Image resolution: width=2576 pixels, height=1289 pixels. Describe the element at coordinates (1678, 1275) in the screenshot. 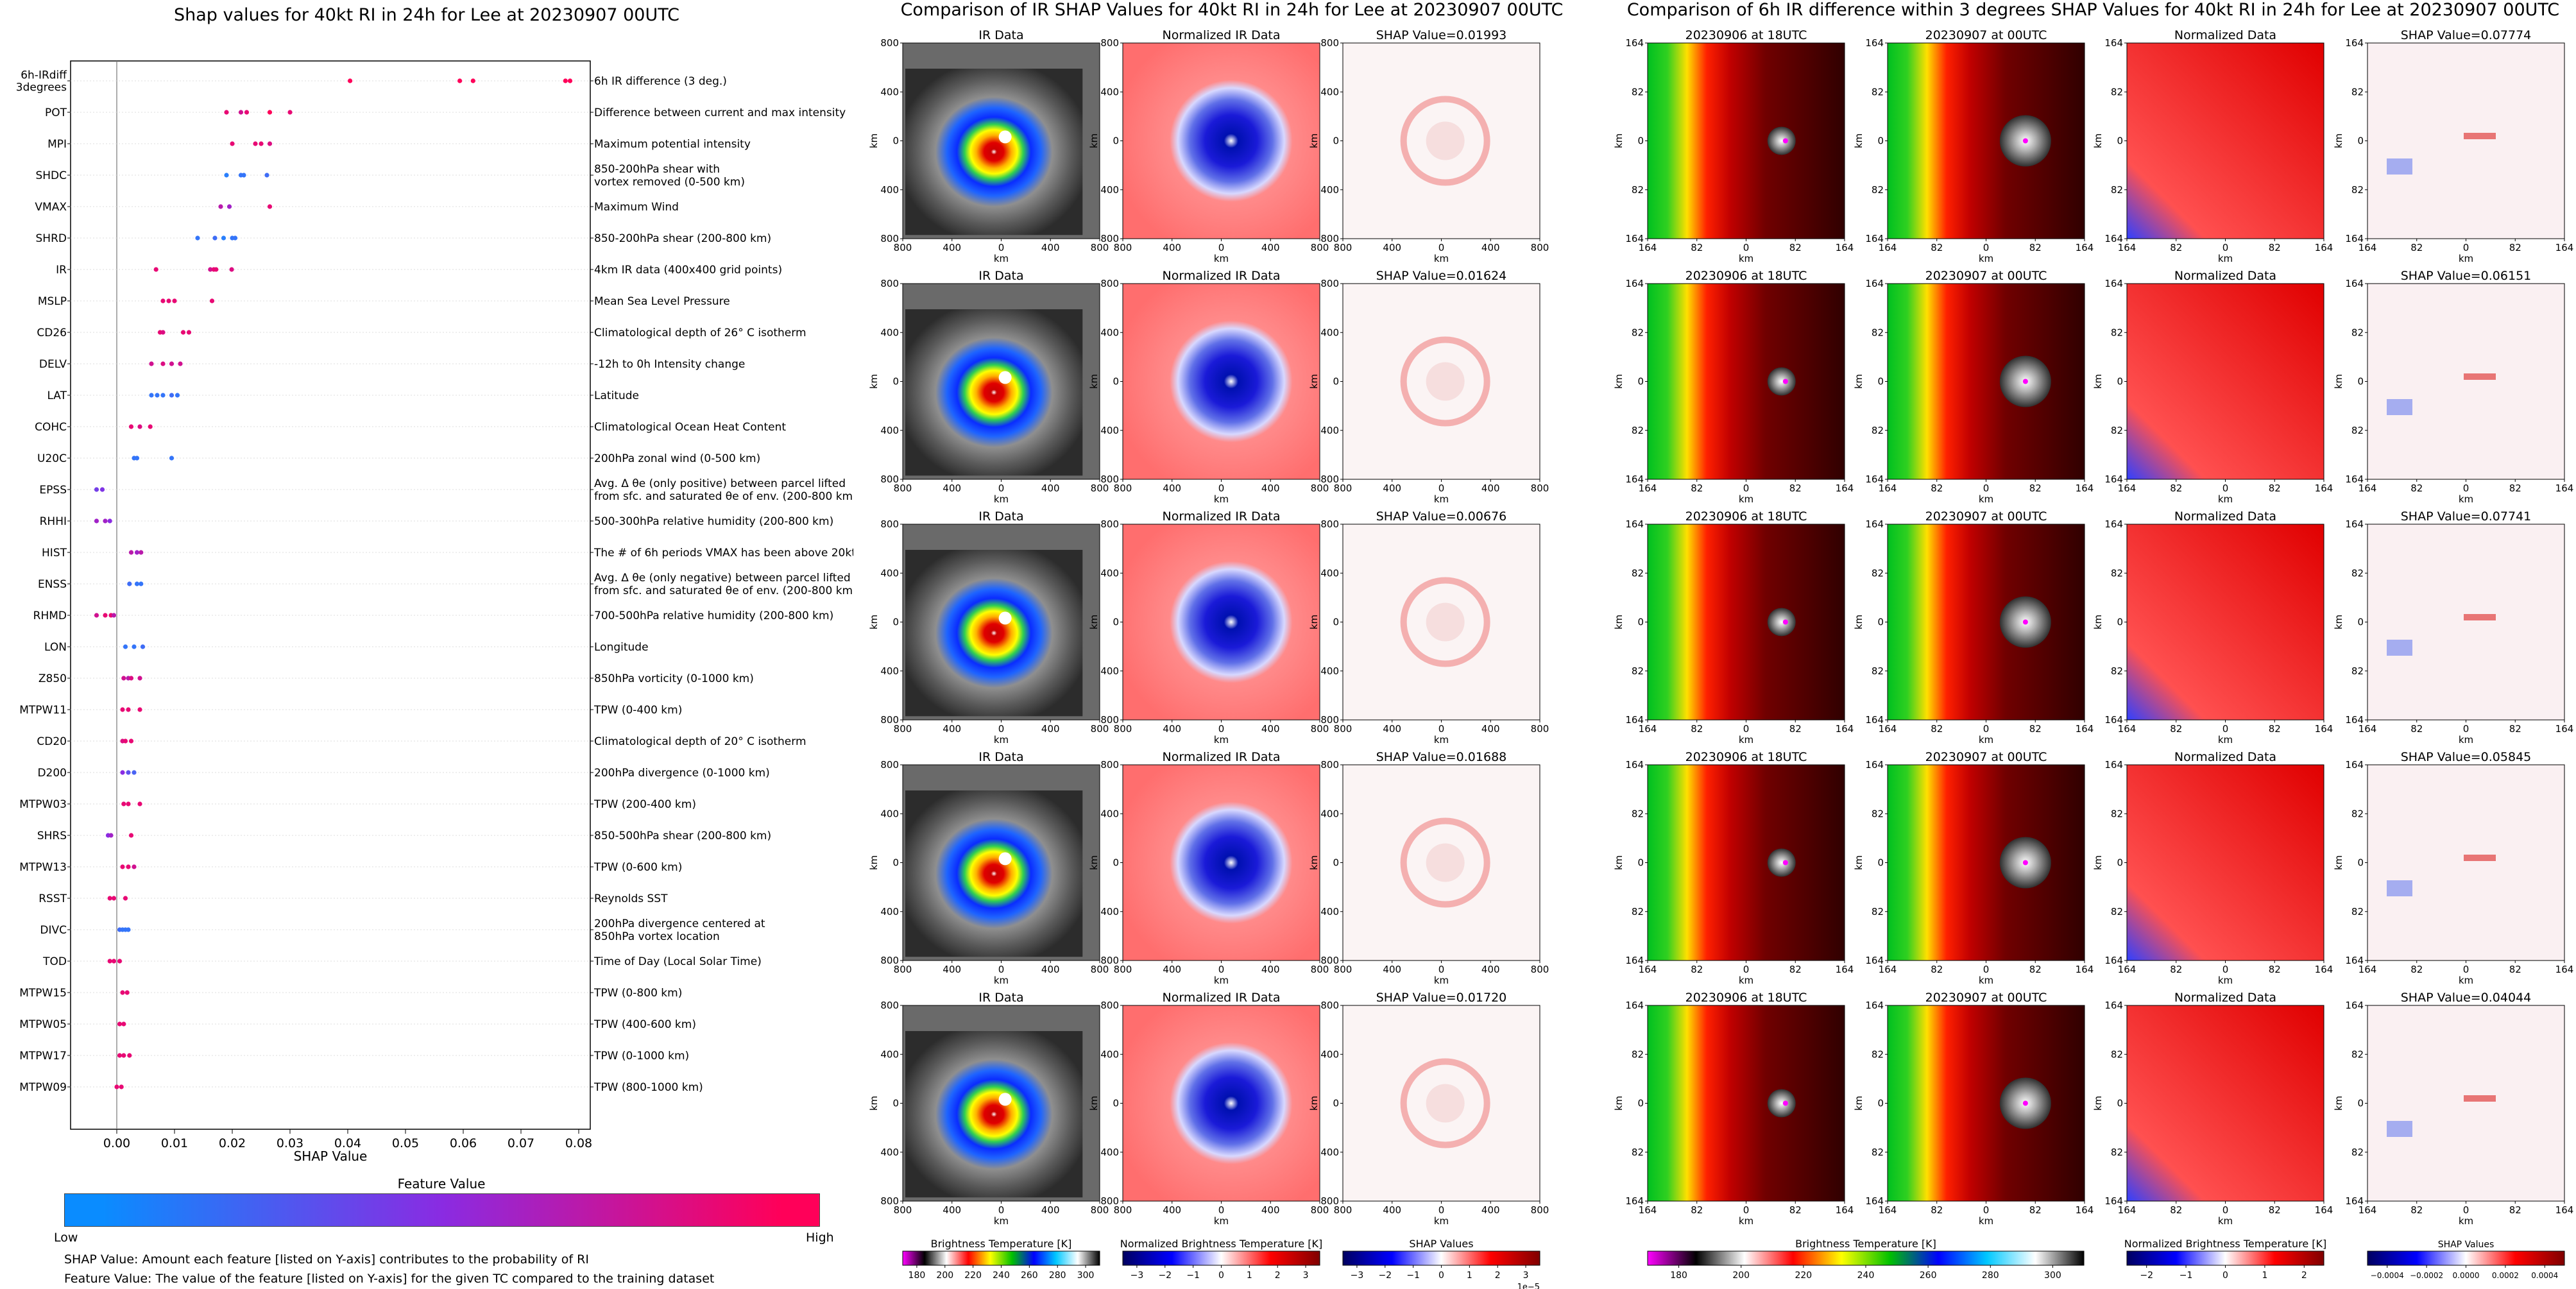

I see `colorbar-tick-label: 180` at that location.